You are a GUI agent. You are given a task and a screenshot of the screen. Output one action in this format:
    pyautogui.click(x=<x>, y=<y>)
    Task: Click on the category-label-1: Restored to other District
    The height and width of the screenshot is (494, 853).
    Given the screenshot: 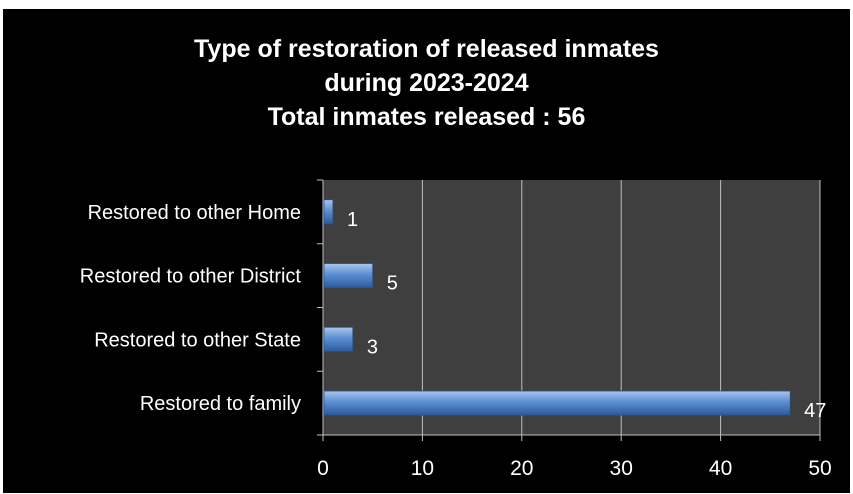 What is the action you would take?
    pyautogui.click(x=191, y=277)
    